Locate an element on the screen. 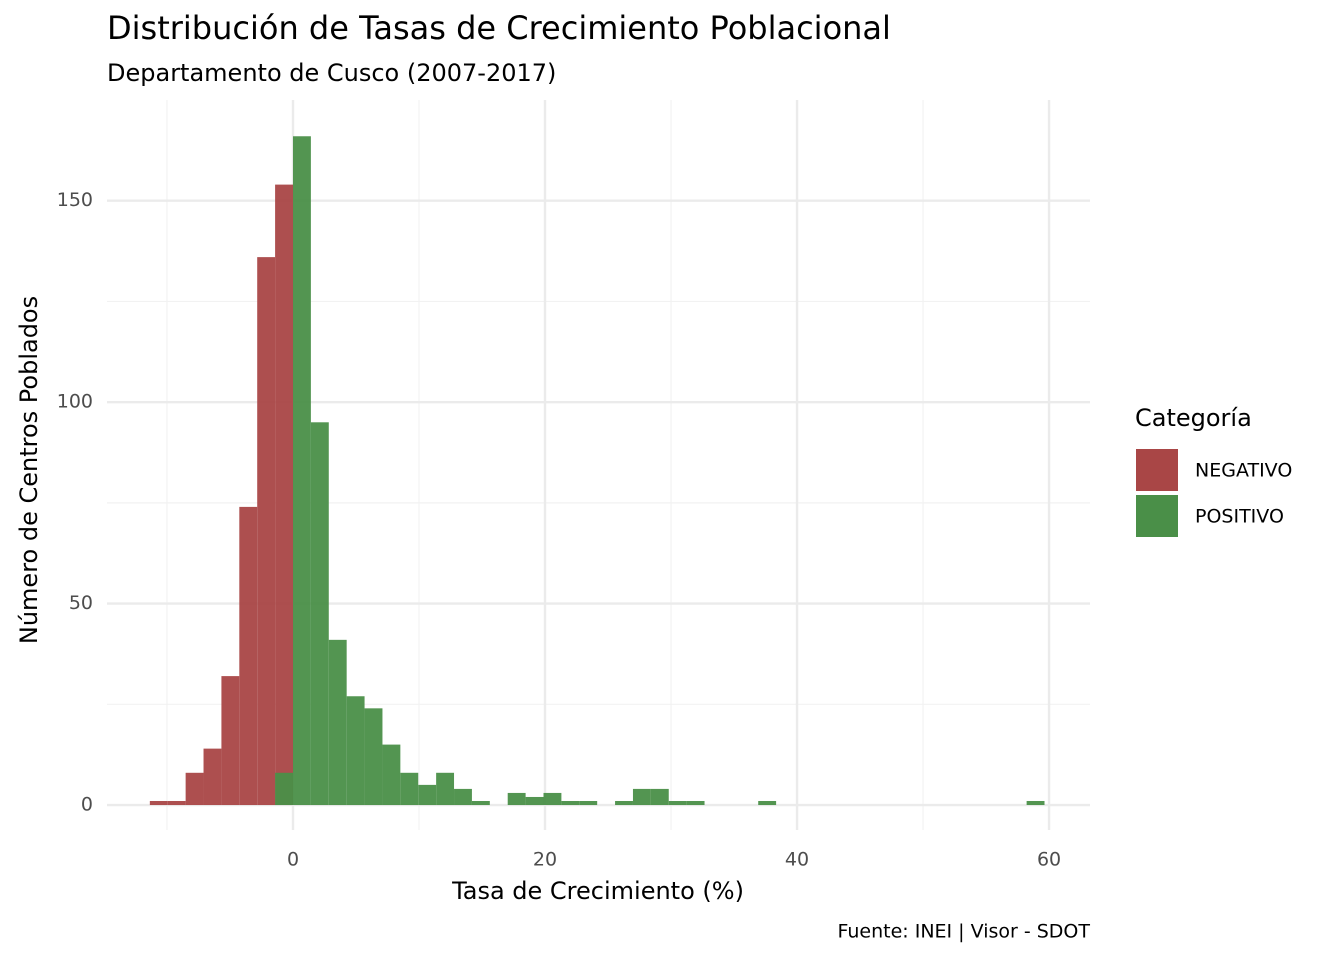  caption: Fuente: INEI | Visor - SDOT is located at coordinates (963, 932).